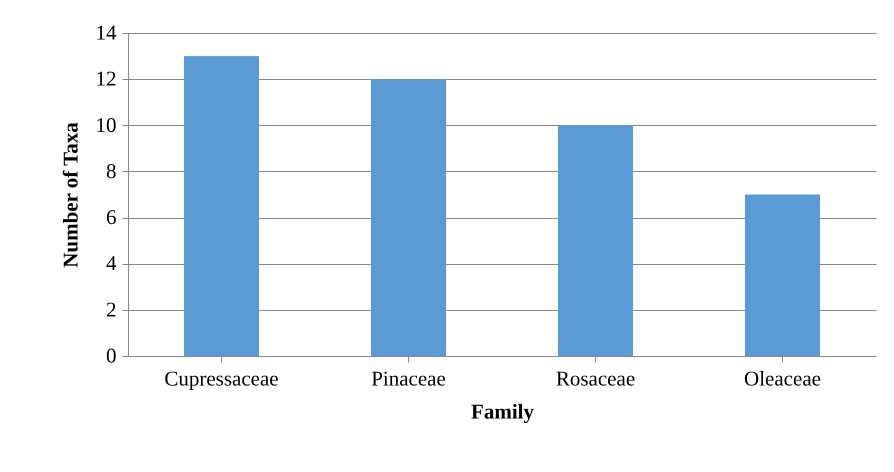 The width and height of the screenshot is (894, 472). Describe the element at coordinates (408, 378) in the screenshot. I see `x-tick-label: Pinaceae` at that location.